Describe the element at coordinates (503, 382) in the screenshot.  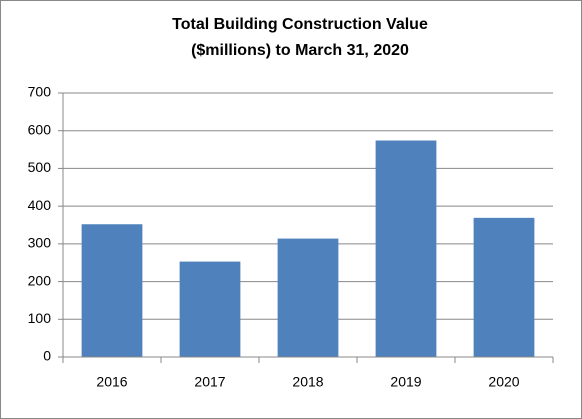
I see `x-tick-label: 2020` at that location.